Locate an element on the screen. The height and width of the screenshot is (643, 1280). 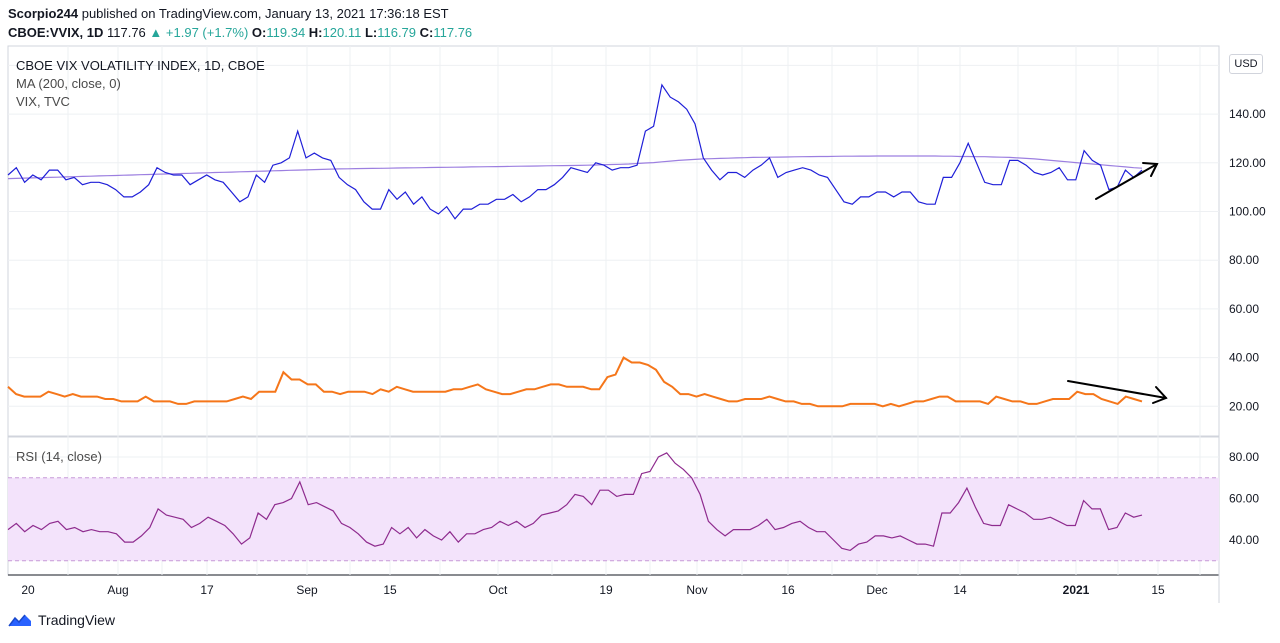
rsi-tick-label: 40.00 is located at coordinates (1244, 540).